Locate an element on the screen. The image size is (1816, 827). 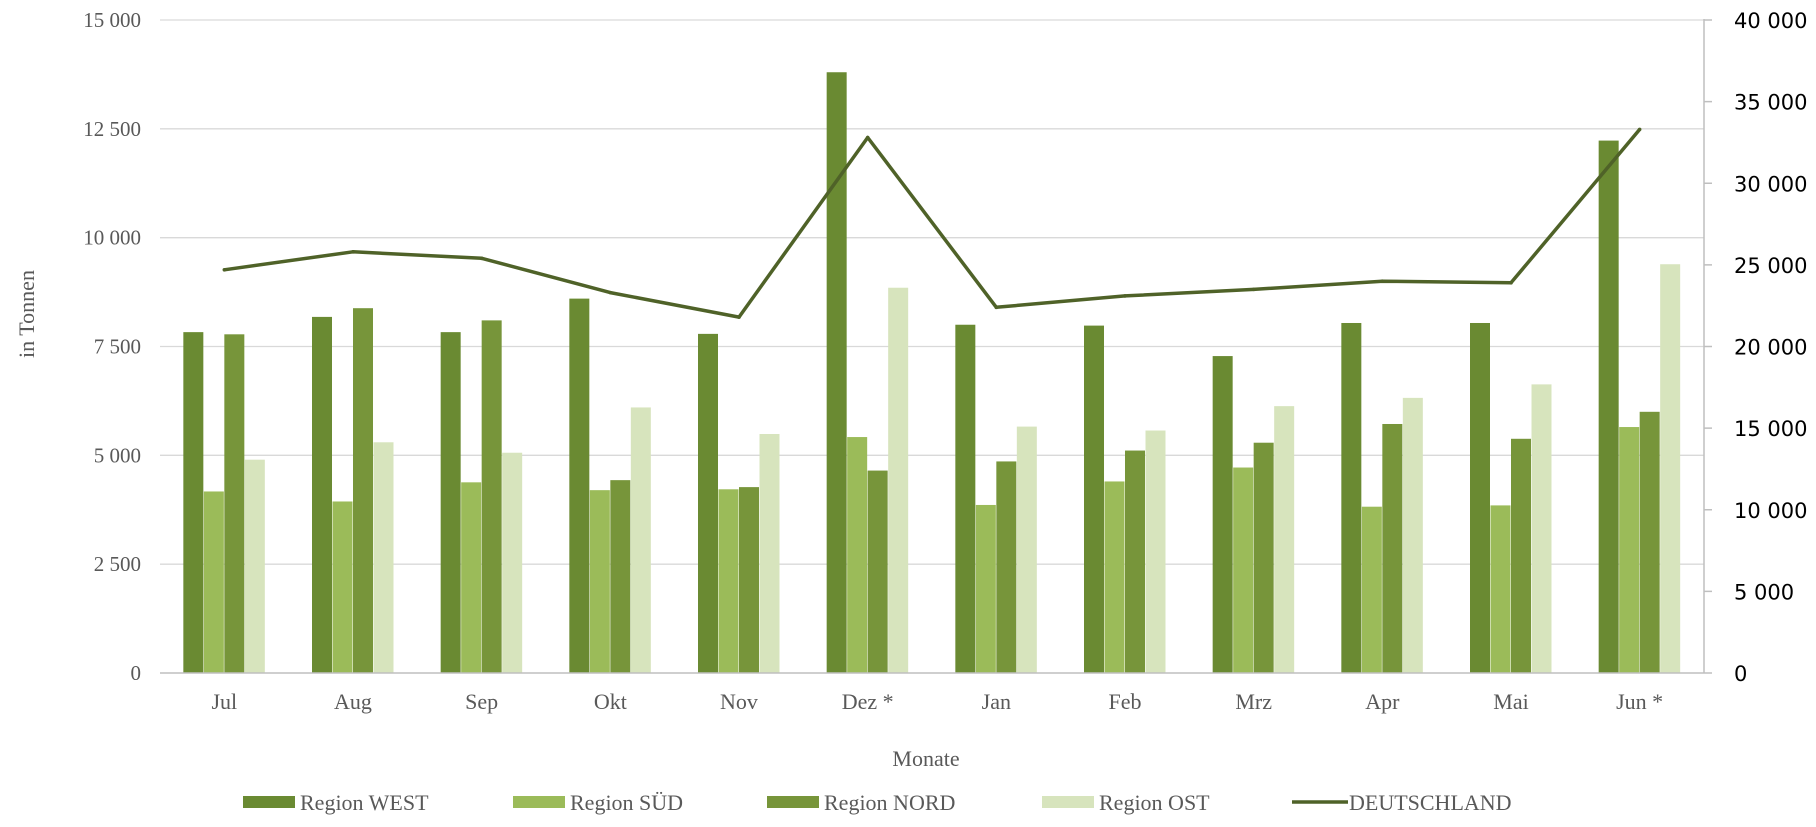
y-tick-label: 7 500 is located at coordinates (117, 347).